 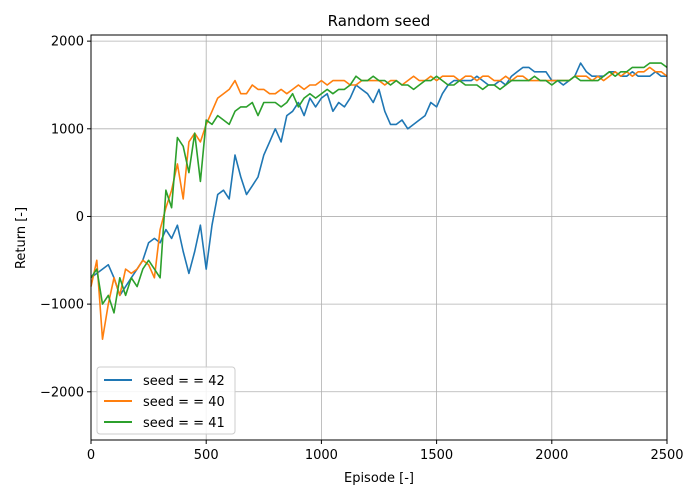 What do you see at coordinates (21, 238) in the screenshot?
I see `y-axis-title: Return [-]` at bounding box center [21, 238].